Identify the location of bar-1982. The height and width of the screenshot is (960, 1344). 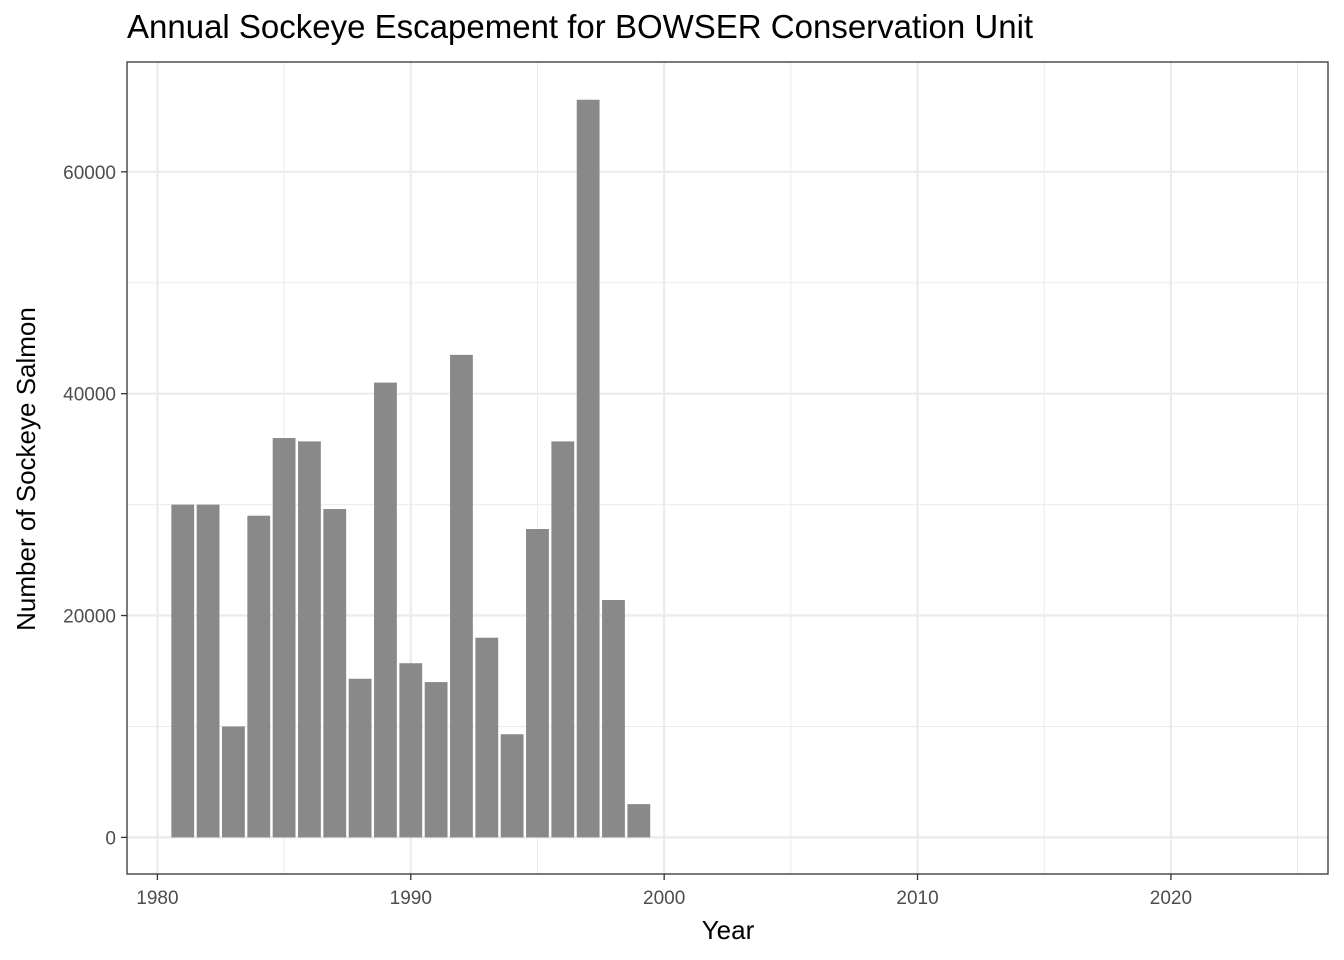
(208, 671).